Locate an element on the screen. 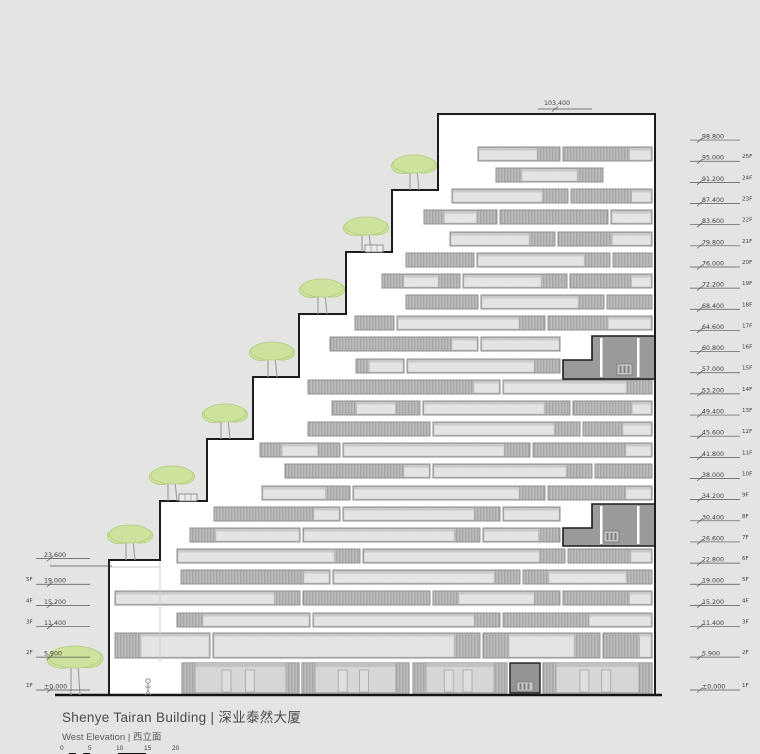 This screenshot has width=760, height=754. svg-text: 64.600 is located at coordinates (713, 327).